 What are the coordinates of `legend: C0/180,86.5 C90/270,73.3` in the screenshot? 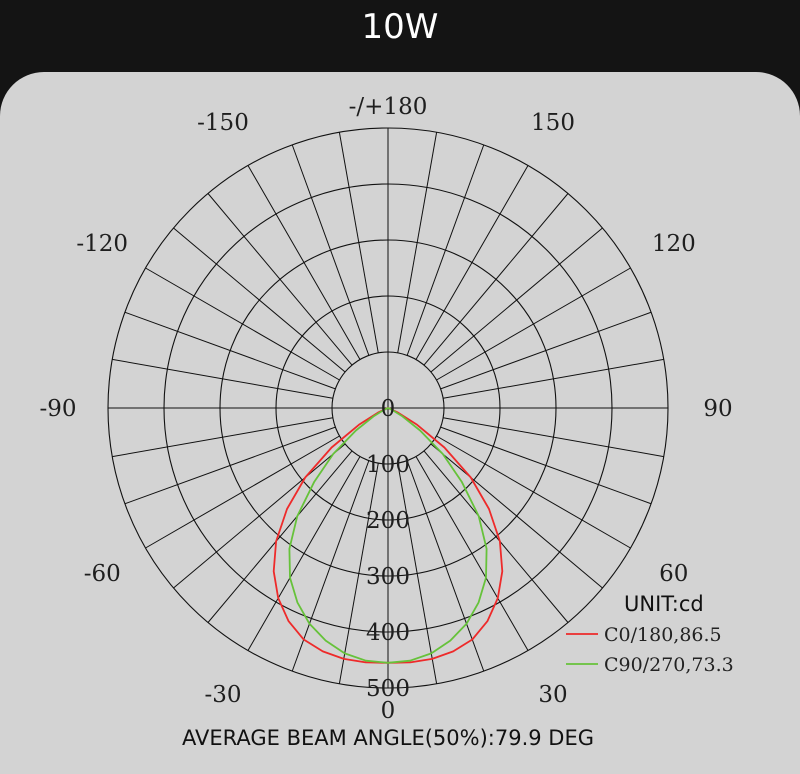 It's located at (650, 650).